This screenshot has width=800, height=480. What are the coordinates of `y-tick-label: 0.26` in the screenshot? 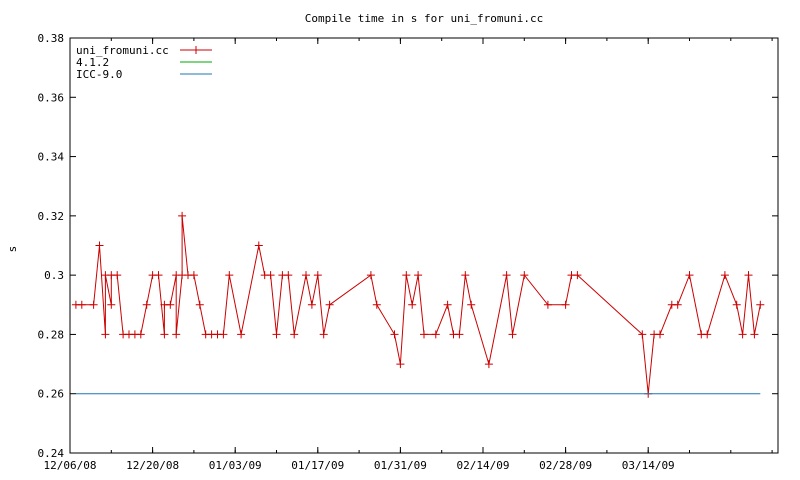 It's located at (51, 394).